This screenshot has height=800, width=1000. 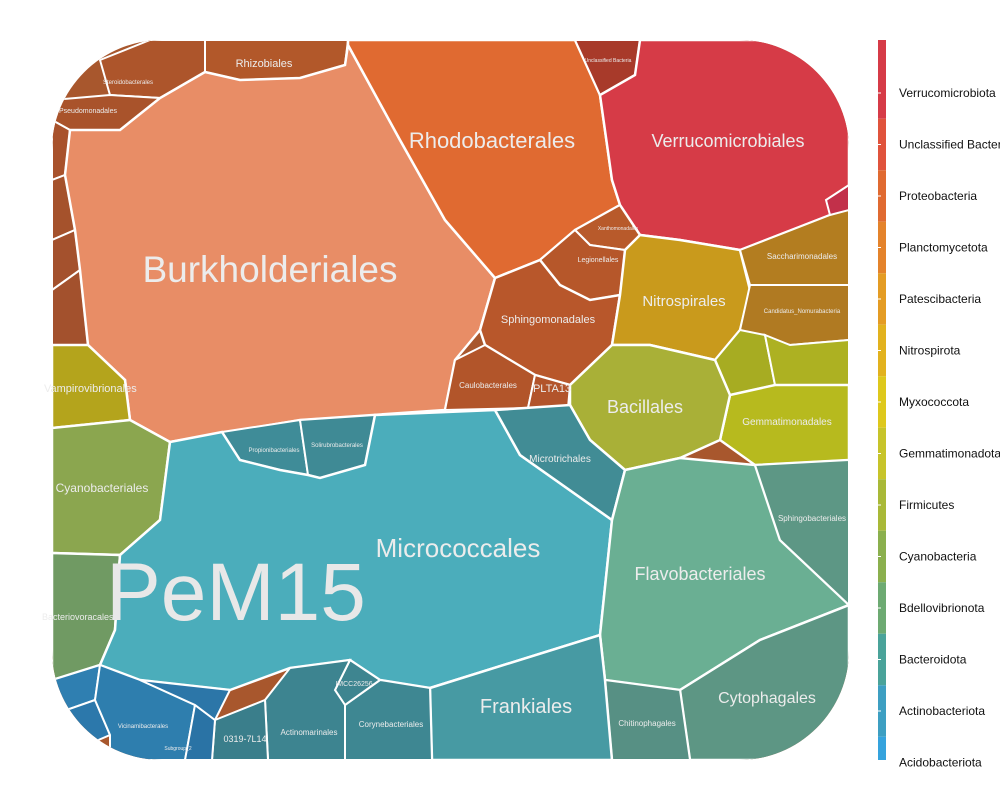 What do you see at coordinates (934, 402) in the screenshot?
I see `legend-entry-label: Myxococcota` at bounding box center [934, 402].